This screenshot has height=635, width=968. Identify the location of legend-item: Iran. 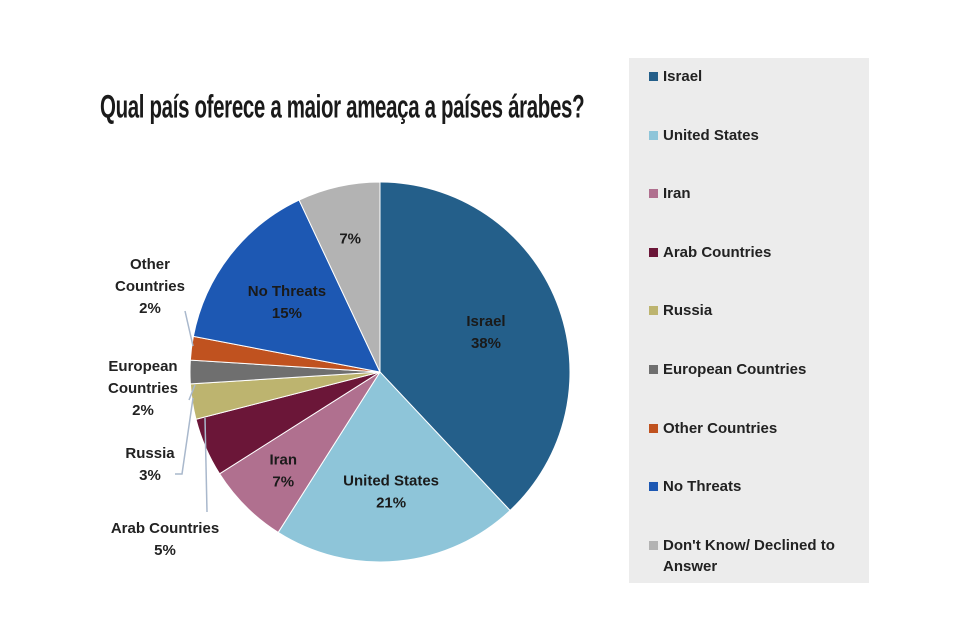
(754, 193).